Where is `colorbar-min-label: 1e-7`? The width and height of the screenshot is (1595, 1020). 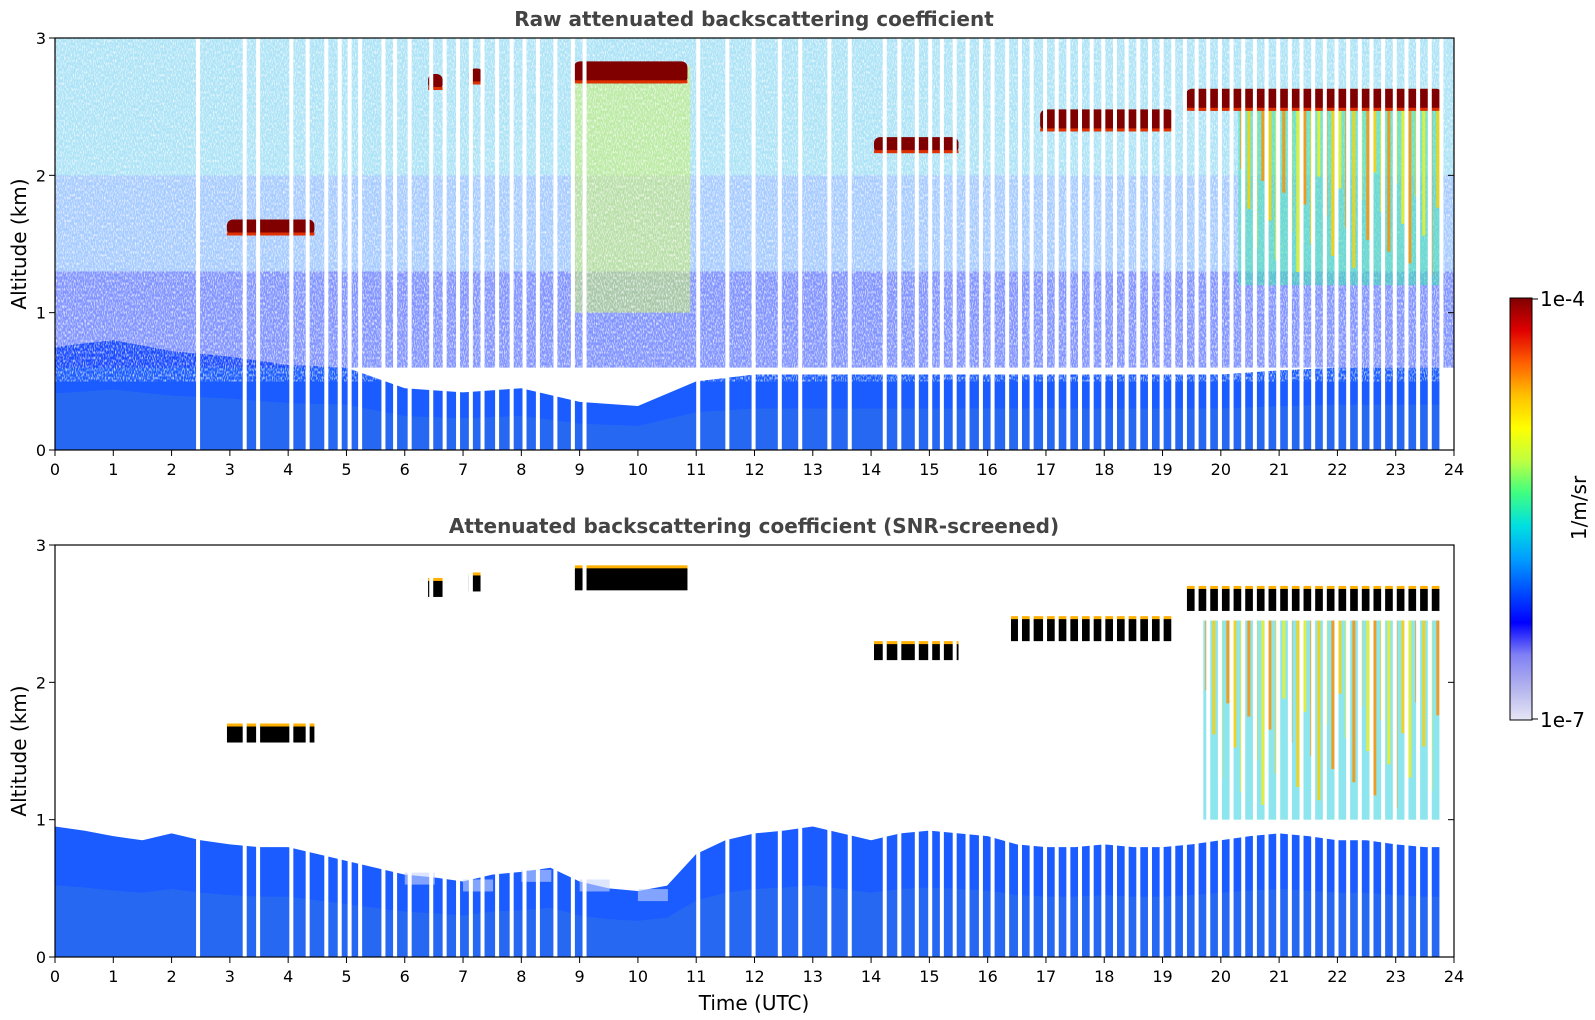 colorbar-min-label: 1e-7 is located at coordinates (1562, 720).